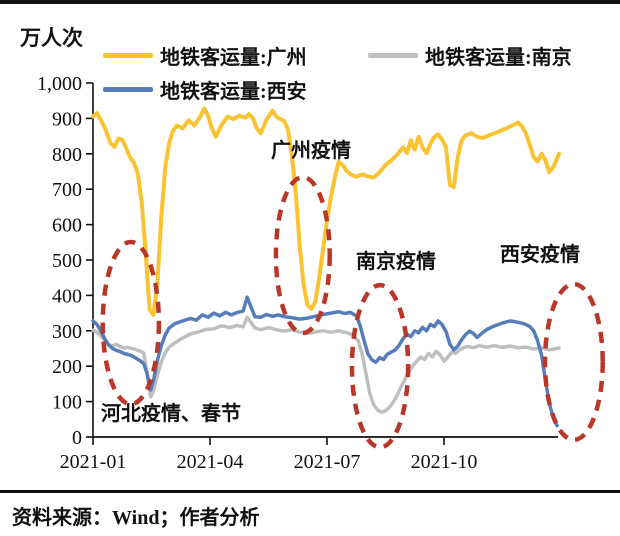 Image resolution: width=620 pixels, height=536 pixels. What do you see at coordinates (540, 254) in the screenshot?
I see `annotation-label-4: 西安疫情` at bounding box center [540, 254].